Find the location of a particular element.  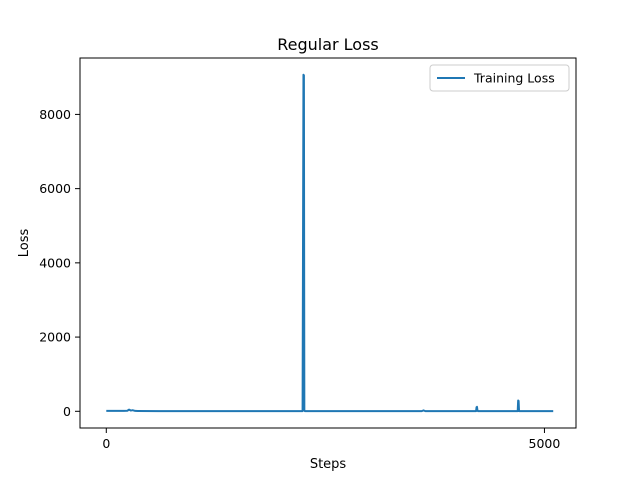

y-axis-ticks: 0 2000 4000 6000 8000 is located at coordinates (59, 263).